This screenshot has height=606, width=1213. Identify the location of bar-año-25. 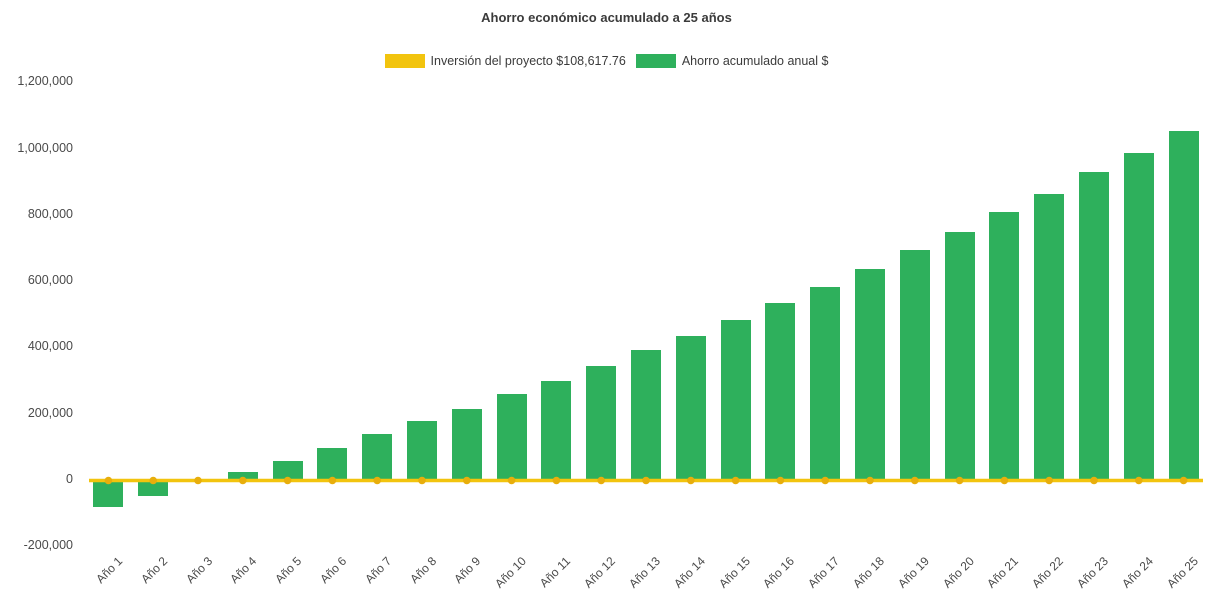
(1183, 305).